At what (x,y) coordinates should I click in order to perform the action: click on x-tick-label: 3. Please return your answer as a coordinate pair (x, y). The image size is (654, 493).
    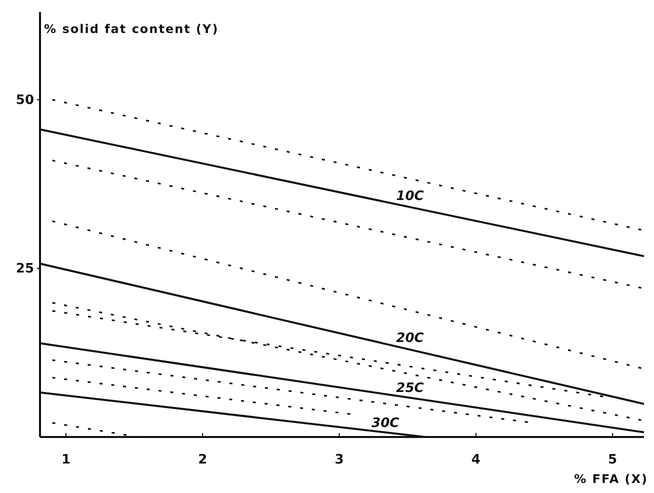
    Looking at the image, I should click on (339, 460).